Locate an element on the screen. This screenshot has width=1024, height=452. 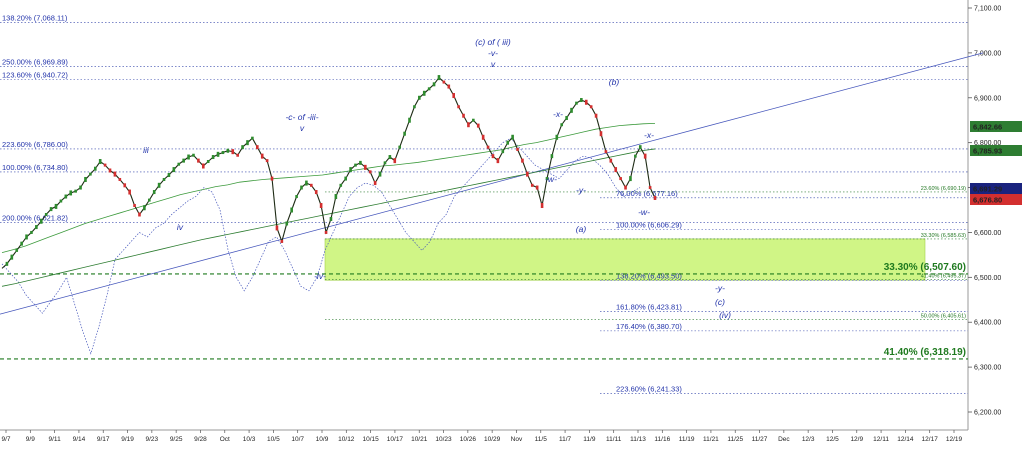
y-tick-label: 6,400.00 is located at coordinates (987, 323).